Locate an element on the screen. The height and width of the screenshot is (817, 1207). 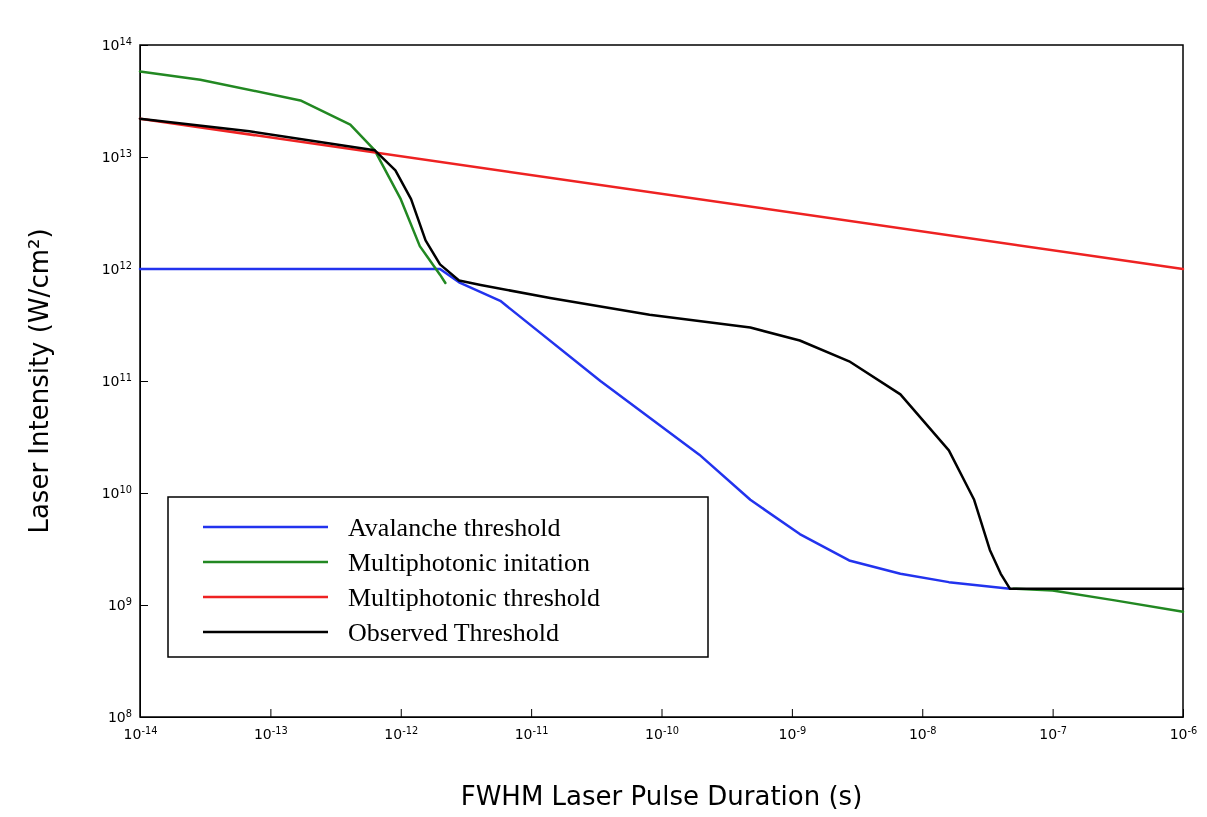
legend-label: Multiphotonic threshold is located at coordinates (474, 598).